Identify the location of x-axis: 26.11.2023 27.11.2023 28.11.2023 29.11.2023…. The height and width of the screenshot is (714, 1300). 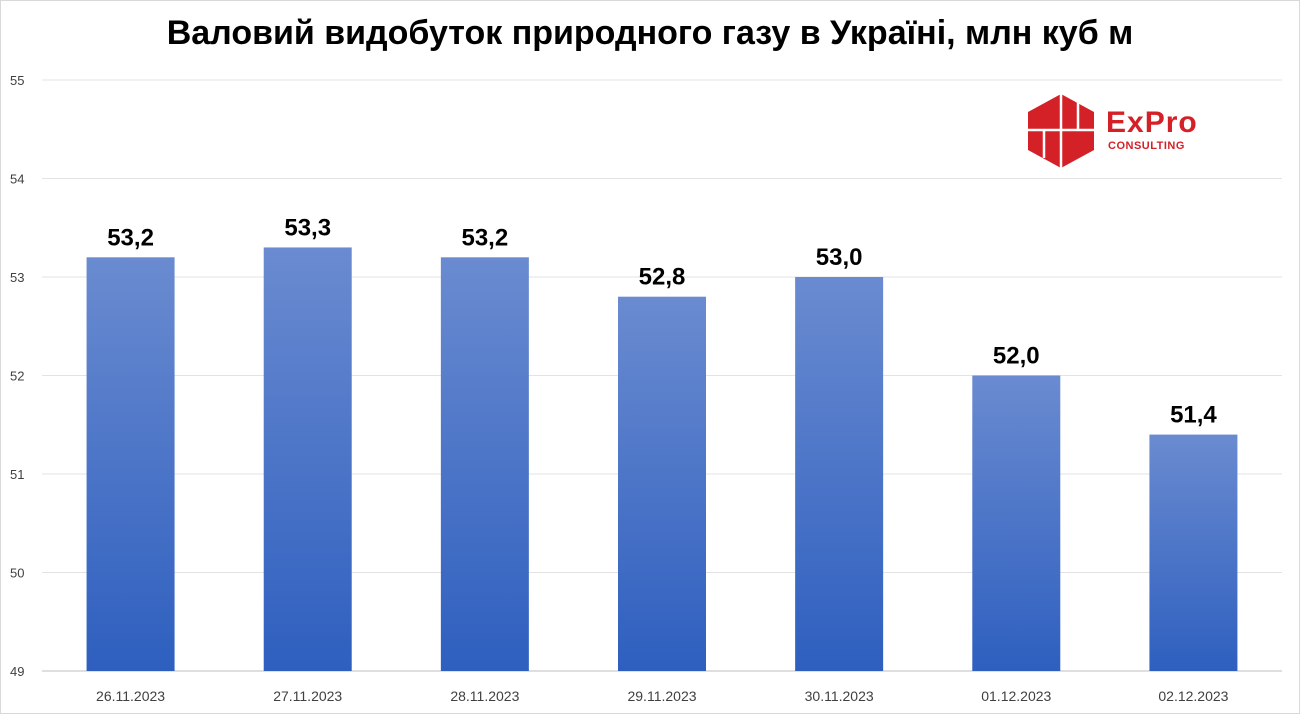
(662, 696).